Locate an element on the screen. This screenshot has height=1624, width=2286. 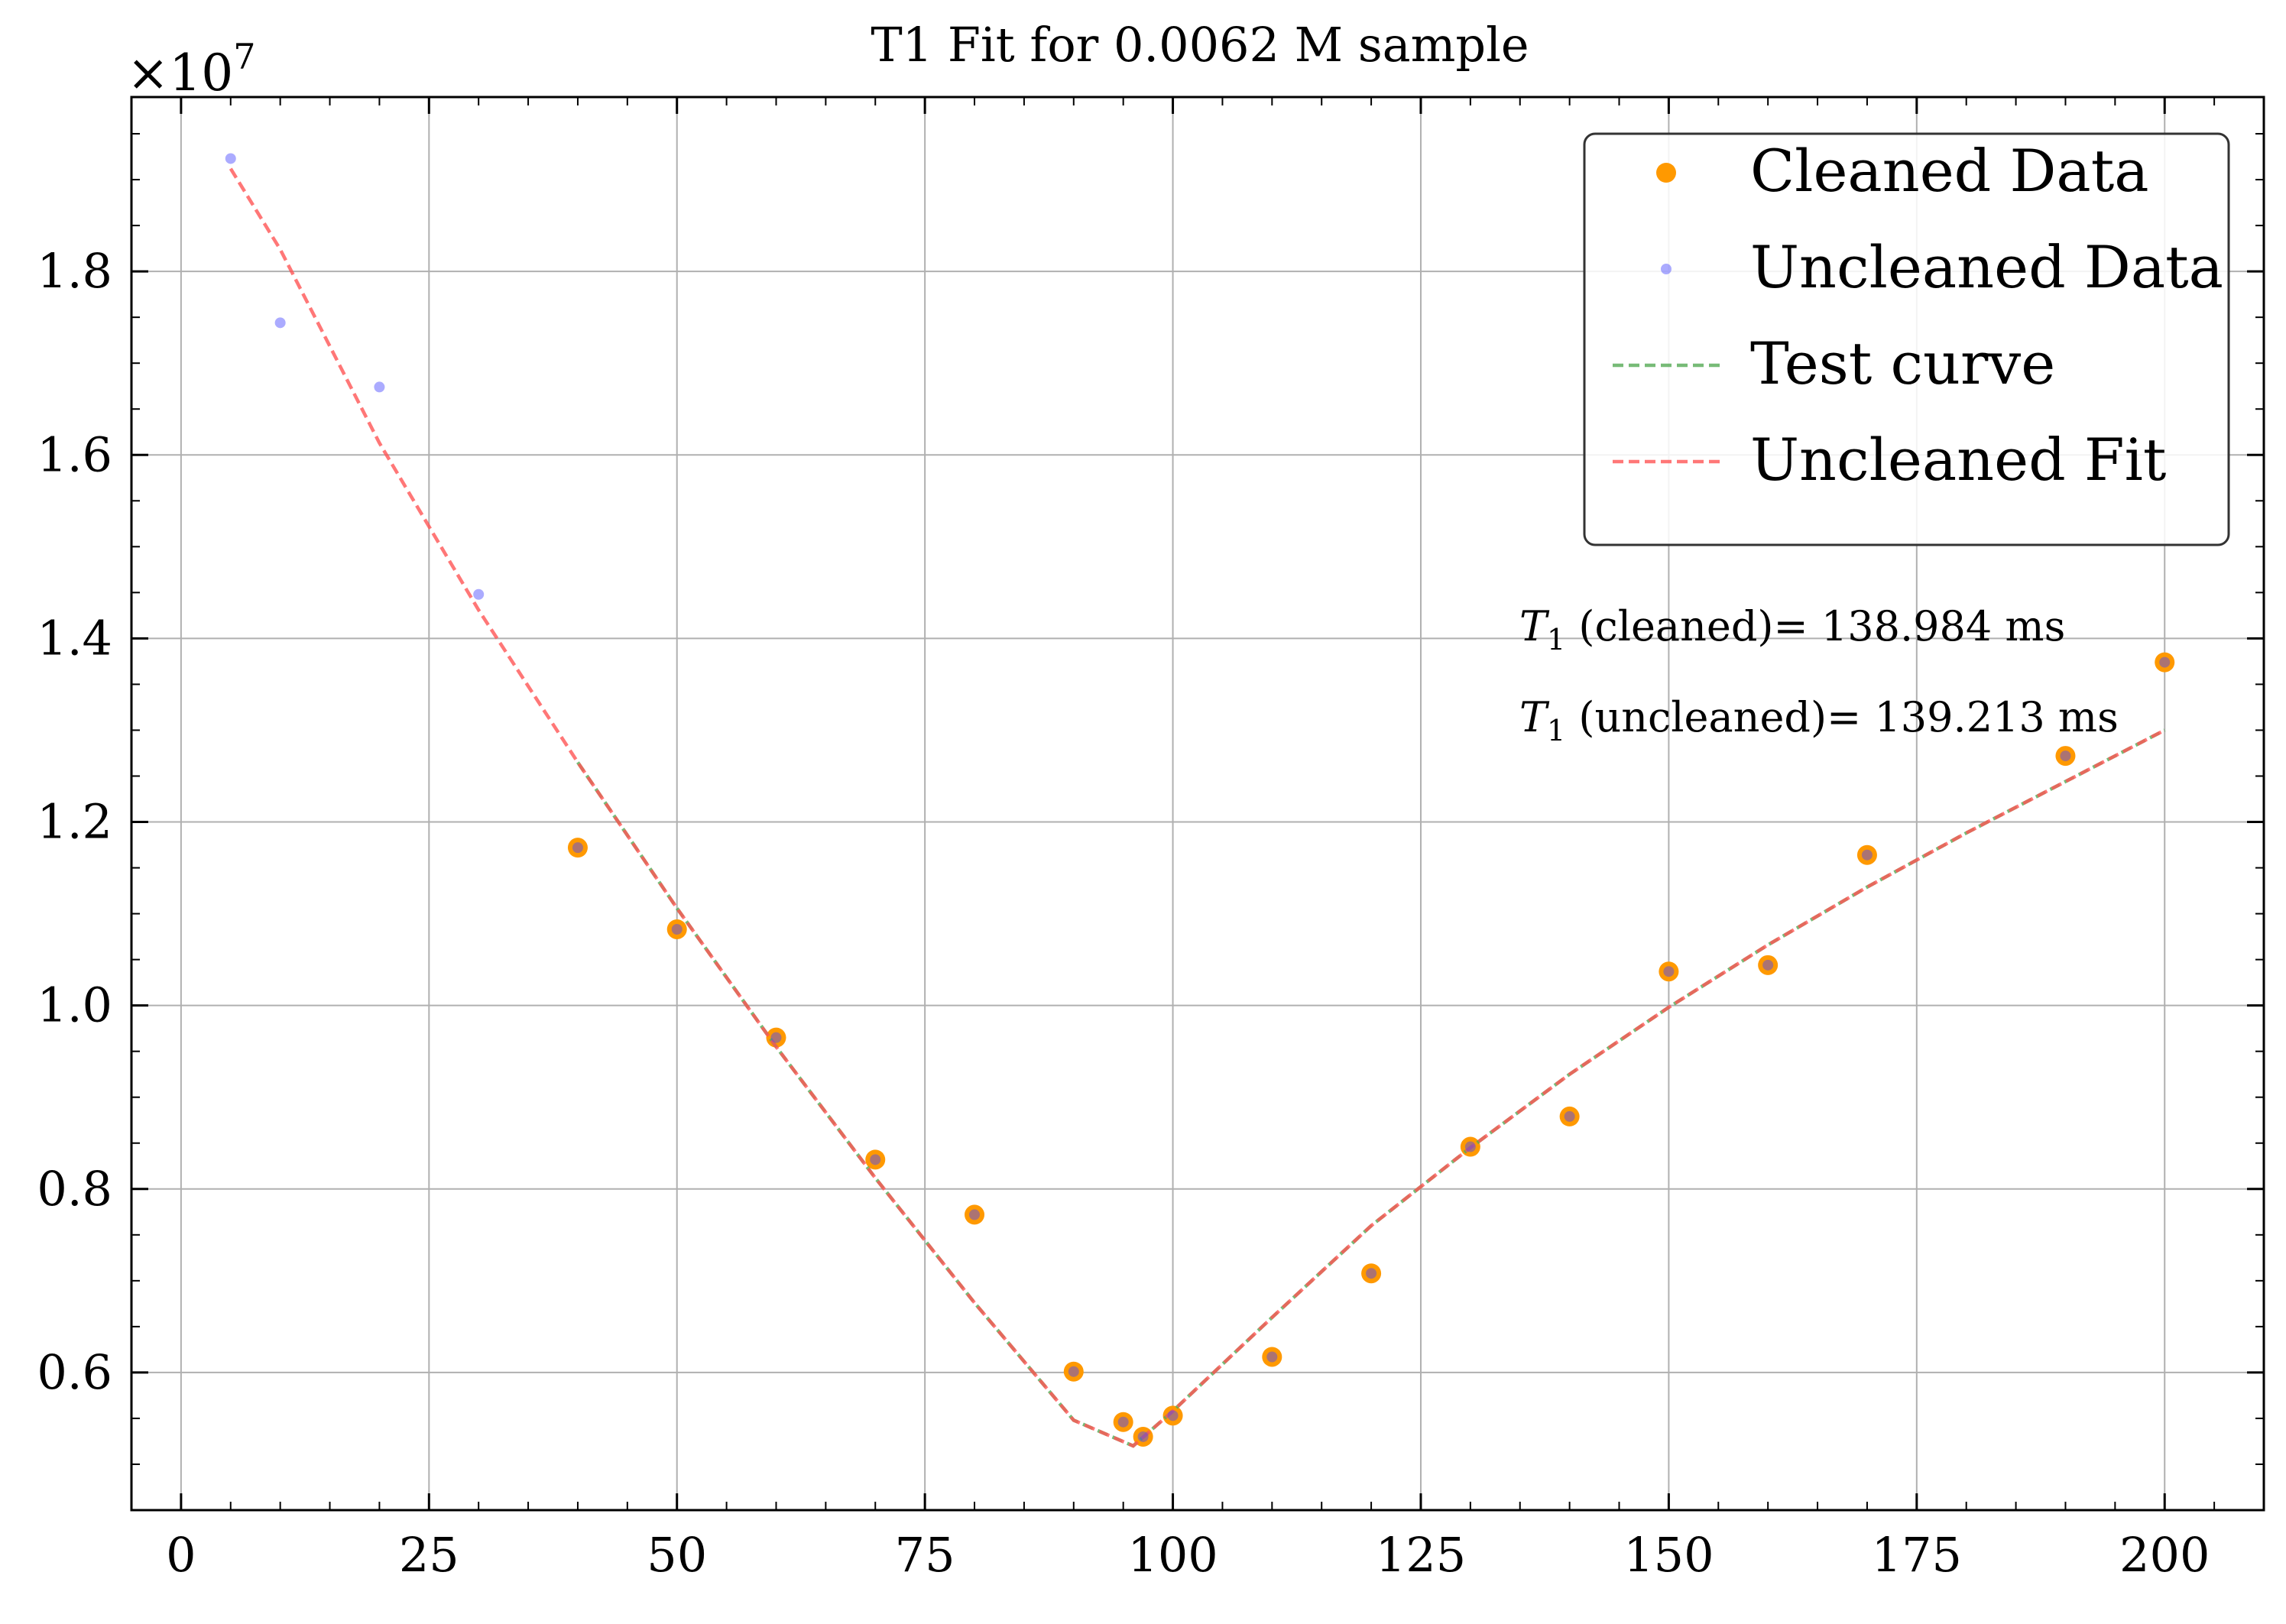
legend-label: Test curve is located at coordinates (1902, 363).